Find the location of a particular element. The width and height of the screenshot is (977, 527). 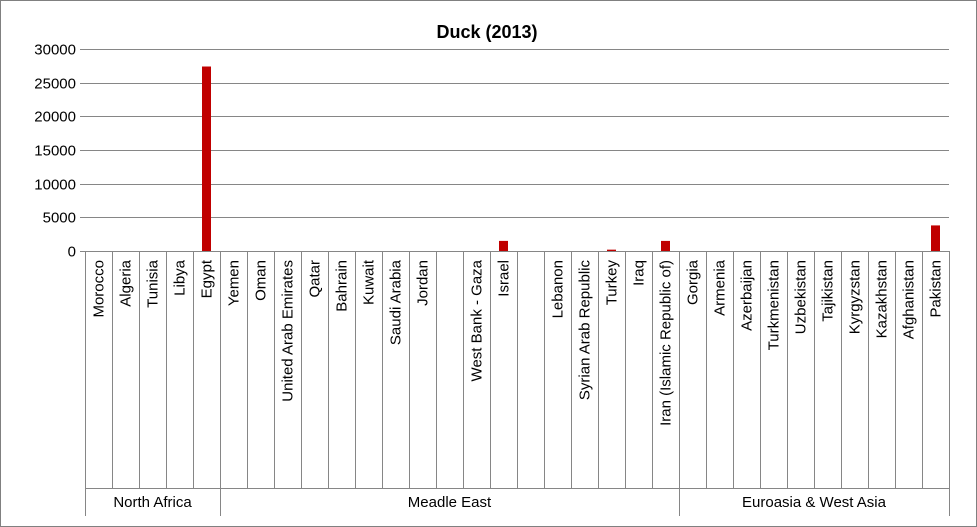

x-tick-label-26: Uzbekistan is located at coordinates (801, 297).